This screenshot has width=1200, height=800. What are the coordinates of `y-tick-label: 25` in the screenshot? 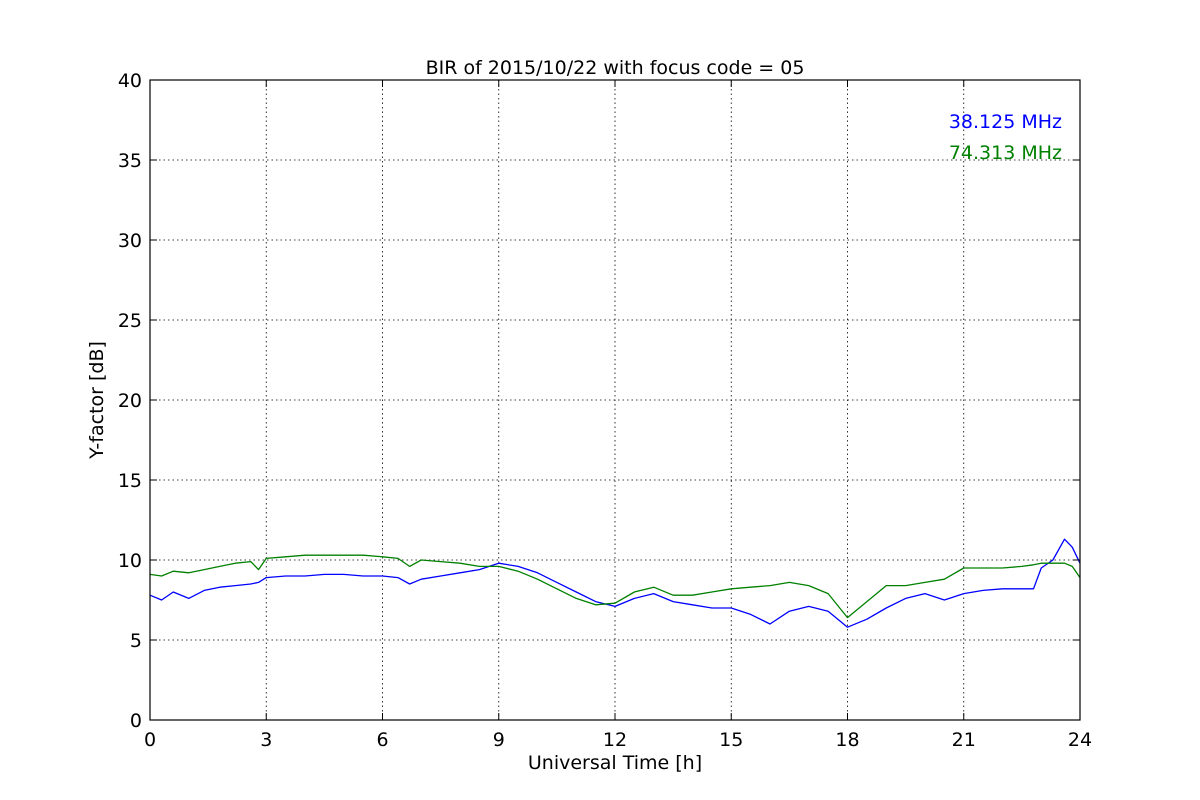 It's located at (130, 321).